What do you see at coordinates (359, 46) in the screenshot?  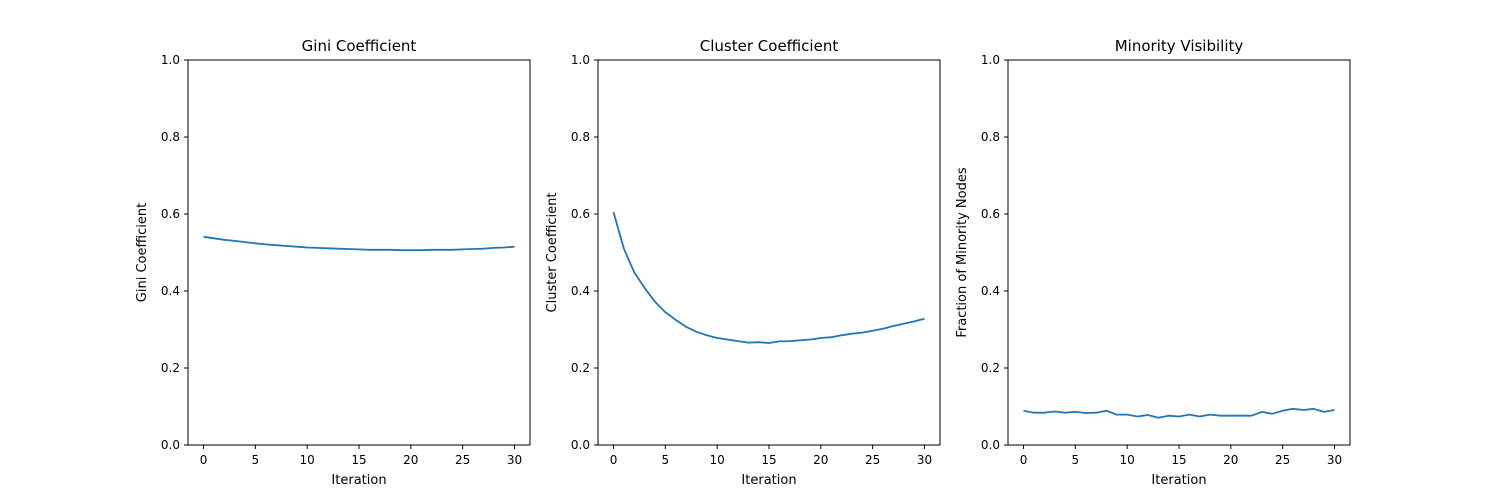 I see `chart-title: Gini Coefficient` at bounding box center [359, 46].